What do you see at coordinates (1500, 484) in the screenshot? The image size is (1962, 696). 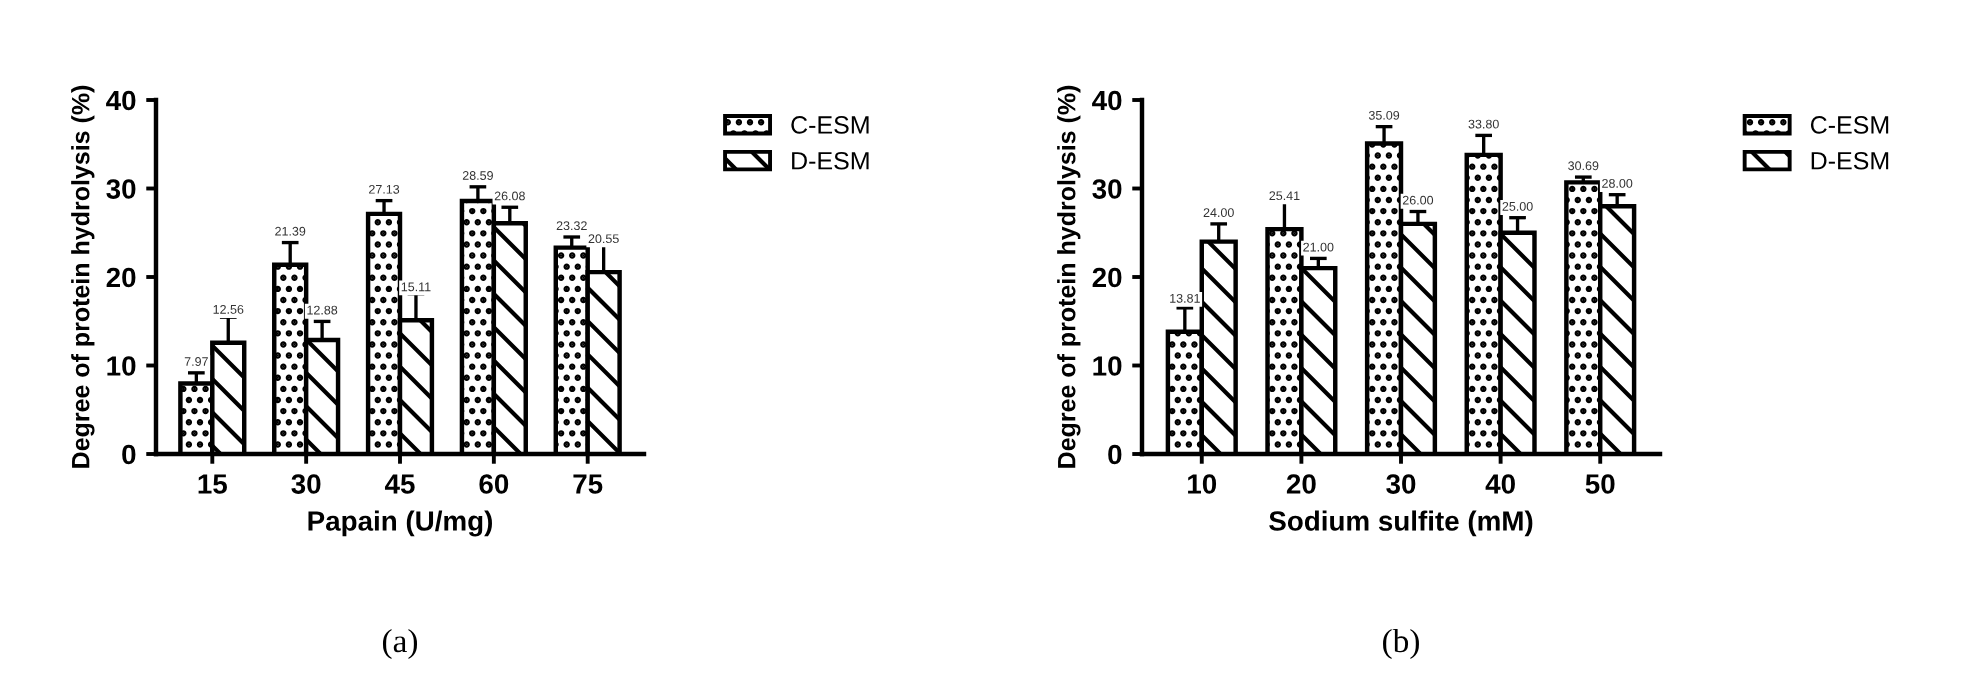 I see `x-tick-label: 40` at bounding box center [1500, 484].